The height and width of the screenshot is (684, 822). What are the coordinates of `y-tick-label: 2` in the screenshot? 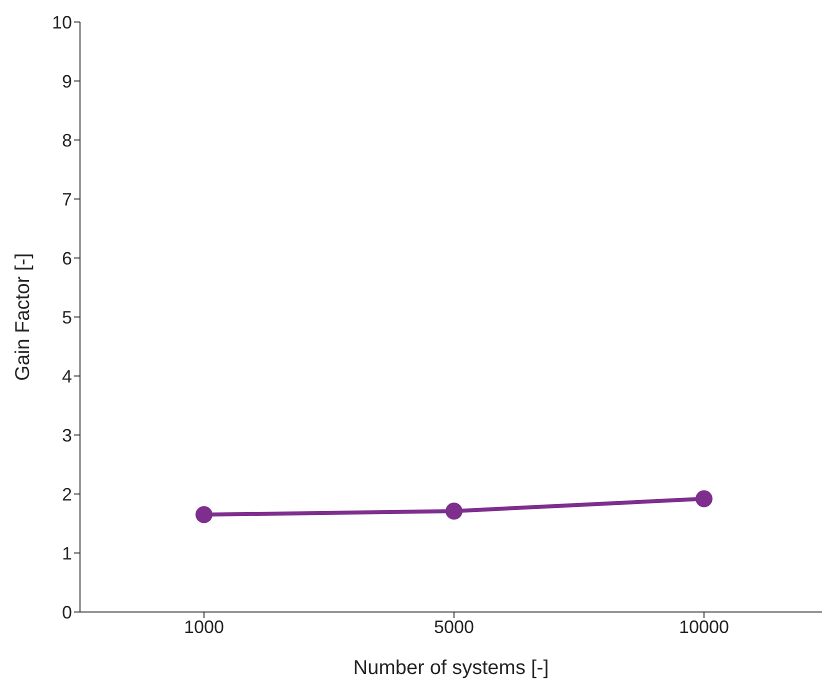 It's located at (67, 494).